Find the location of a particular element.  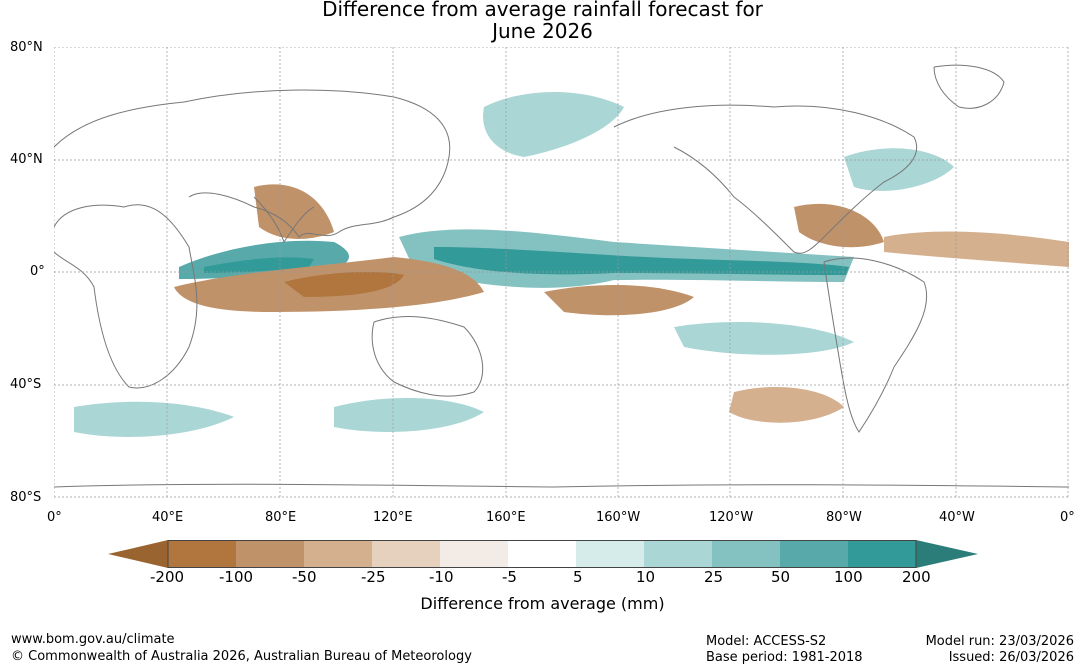

lon-label-80e: 80°E is located at coordinates (281, 517).